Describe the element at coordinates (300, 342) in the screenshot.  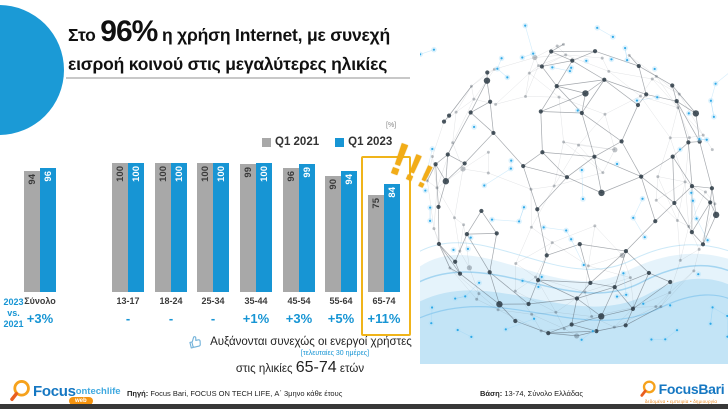
I see `note-line1: Αυξάνονται συνεχώς οι ενεργοί χρήστες` at that location.